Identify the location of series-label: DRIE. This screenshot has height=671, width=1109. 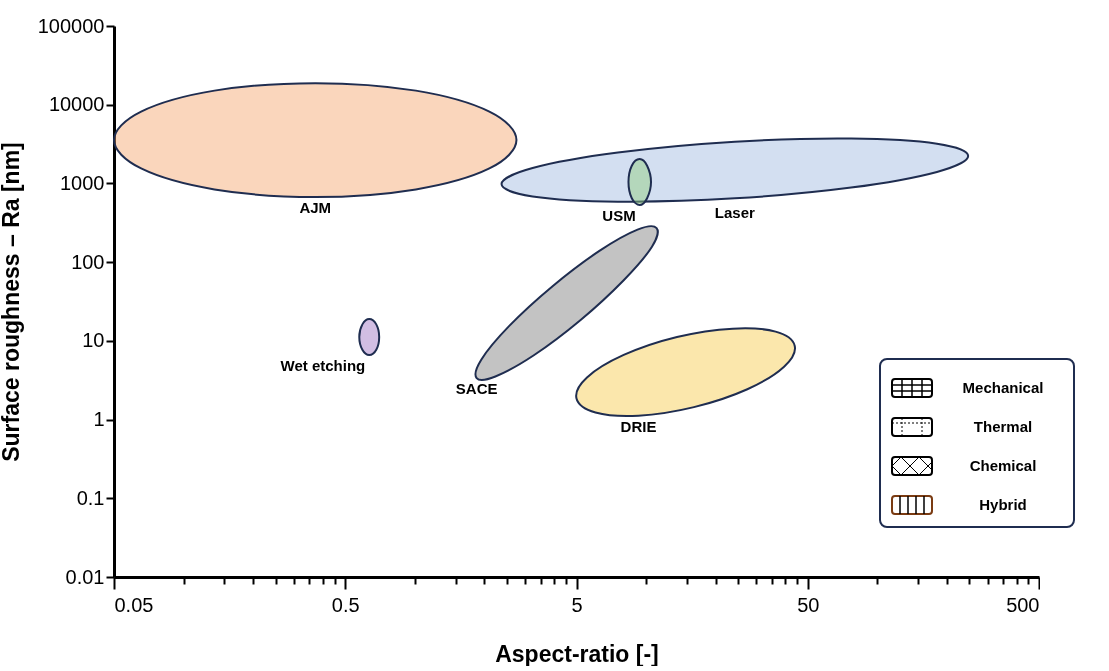
(638, 426).